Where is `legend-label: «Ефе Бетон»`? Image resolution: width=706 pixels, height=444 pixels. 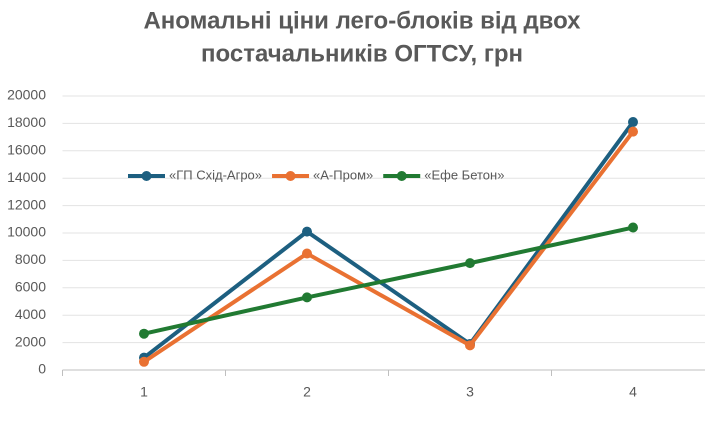 legend-label: «Ефе Бетон» is located at coordinates (464, 174).